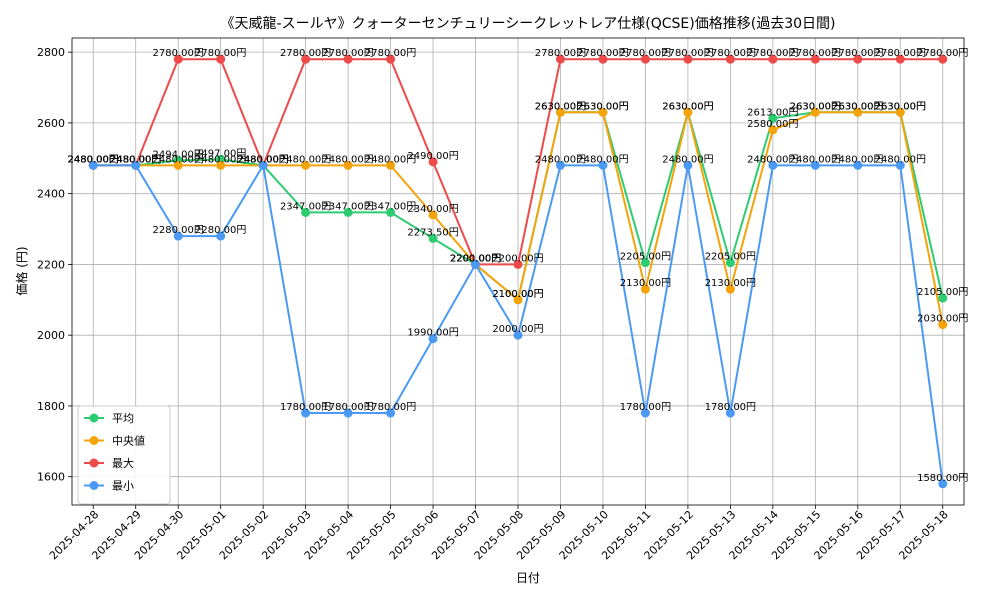 This screenshot has width=1000, height=600. I want to click on x-axis-label: 日付, so click(528, 578).